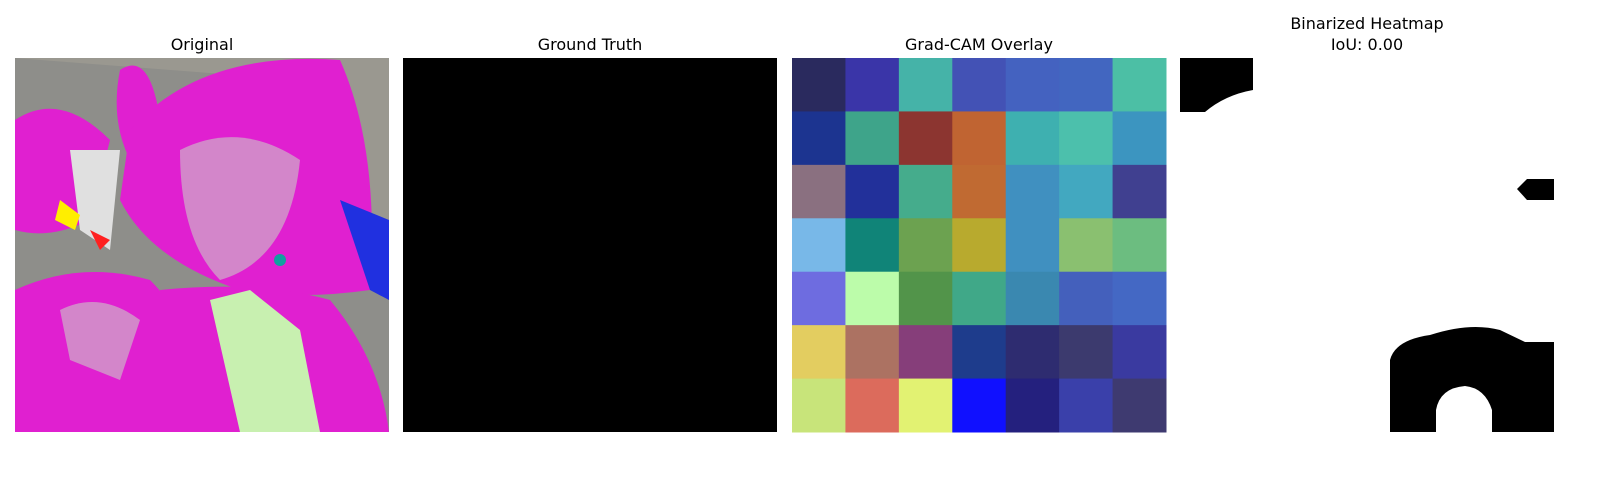 The height and width of the screenshot is (500, 1600). What do you see at coordinates (590, 44) in the screenshot?
I see `panel-title: Ground Truth` at bounding box center [590, 44].